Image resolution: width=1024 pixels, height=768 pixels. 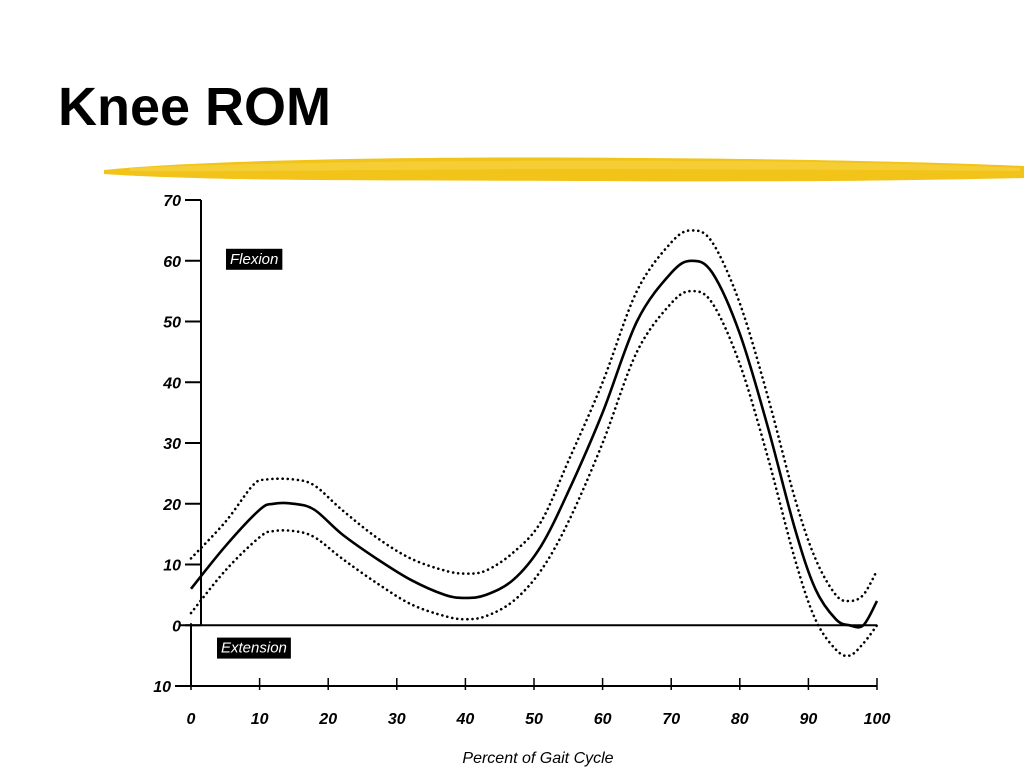 What do you see at coordinates (172, 444) in the screenshot?
I see `y-tick-label: 30` at bounding box center [172, 444].